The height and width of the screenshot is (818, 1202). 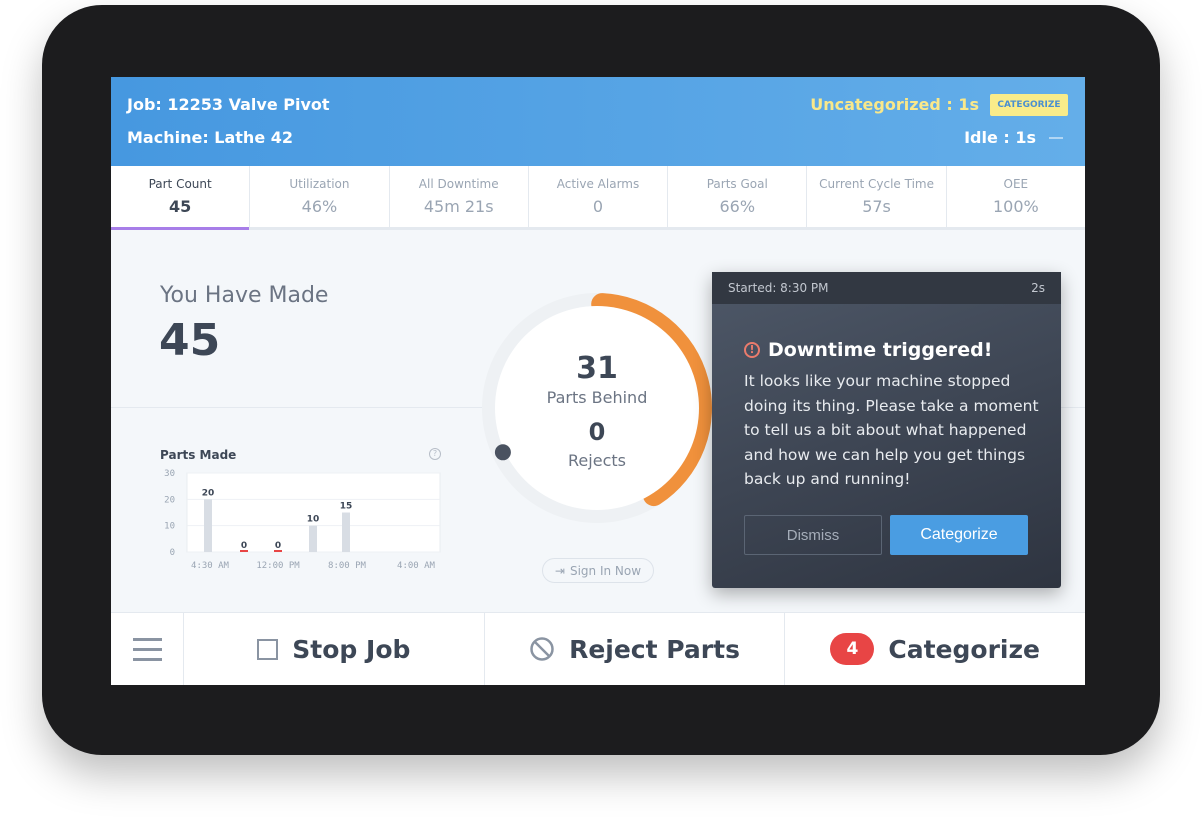 What do you see at coordinates (959, 535) in the screenshot?
I see `popup-categorize-button: Categorize` at bounding box center [959, 535].